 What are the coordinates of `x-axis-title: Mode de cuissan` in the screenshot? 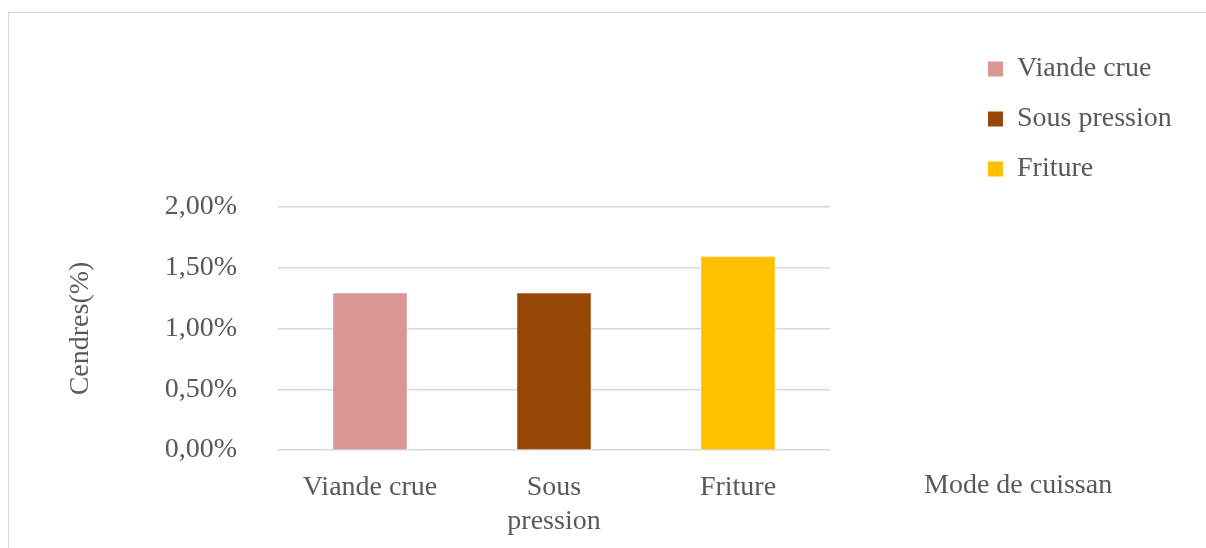 It's located at (1018, 484).